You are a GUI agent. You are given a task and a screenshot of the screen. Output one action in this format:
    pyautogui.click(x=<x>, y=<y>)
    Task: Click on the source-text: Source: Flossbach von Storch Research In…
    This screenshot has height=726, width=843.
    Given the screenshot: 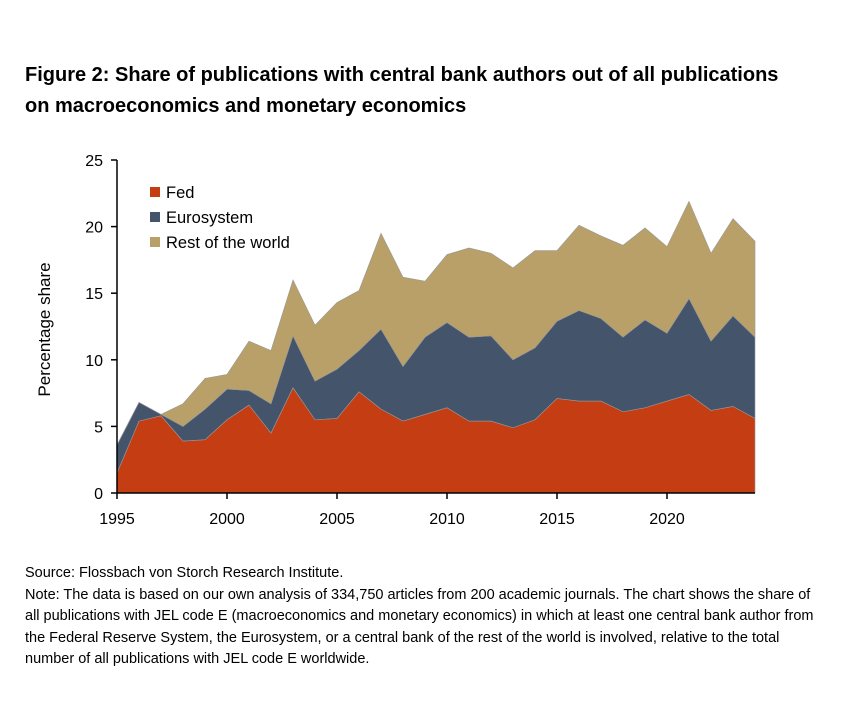 What is the action you would take?
    pyautogui.click(x=184, y=573)
    